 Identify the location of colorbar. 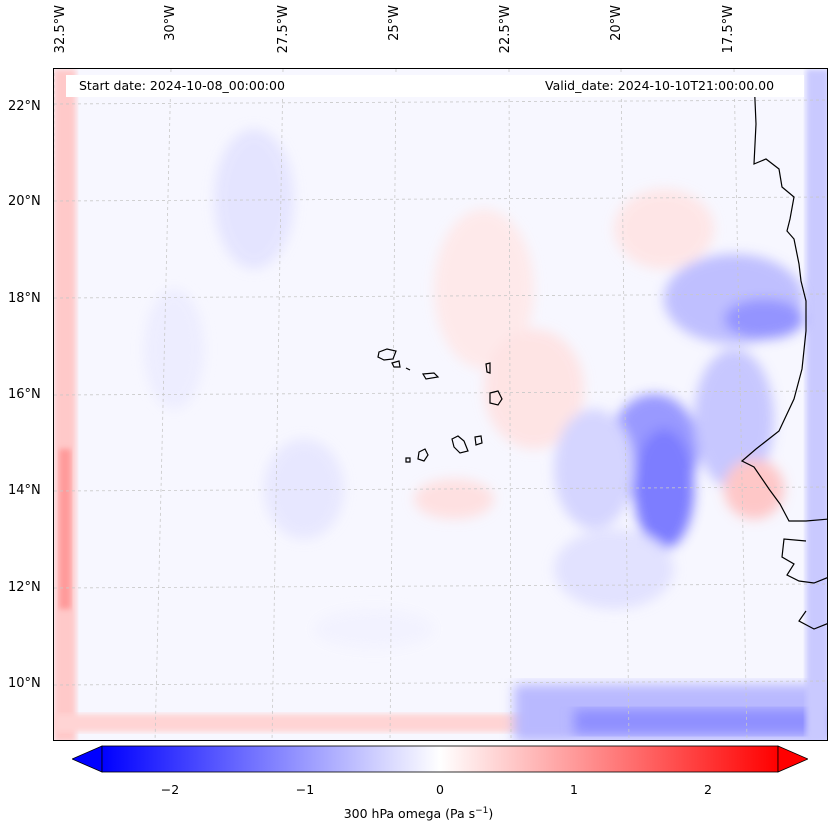
(440, 759).